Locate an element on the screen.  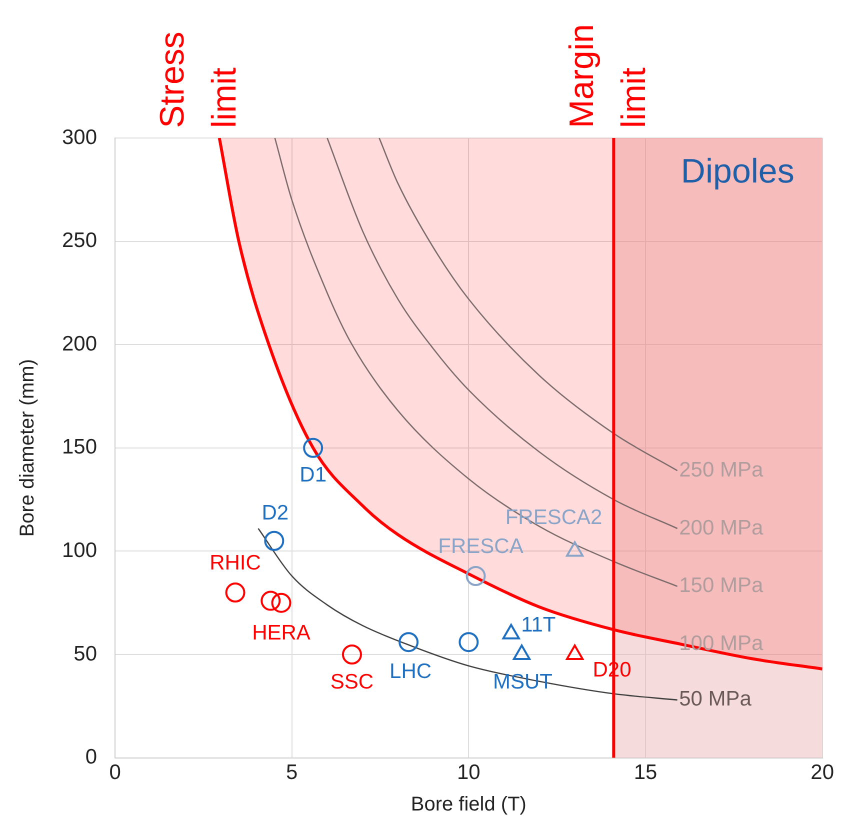
annotation: 200 MPa is located at coordinates (721, 528).